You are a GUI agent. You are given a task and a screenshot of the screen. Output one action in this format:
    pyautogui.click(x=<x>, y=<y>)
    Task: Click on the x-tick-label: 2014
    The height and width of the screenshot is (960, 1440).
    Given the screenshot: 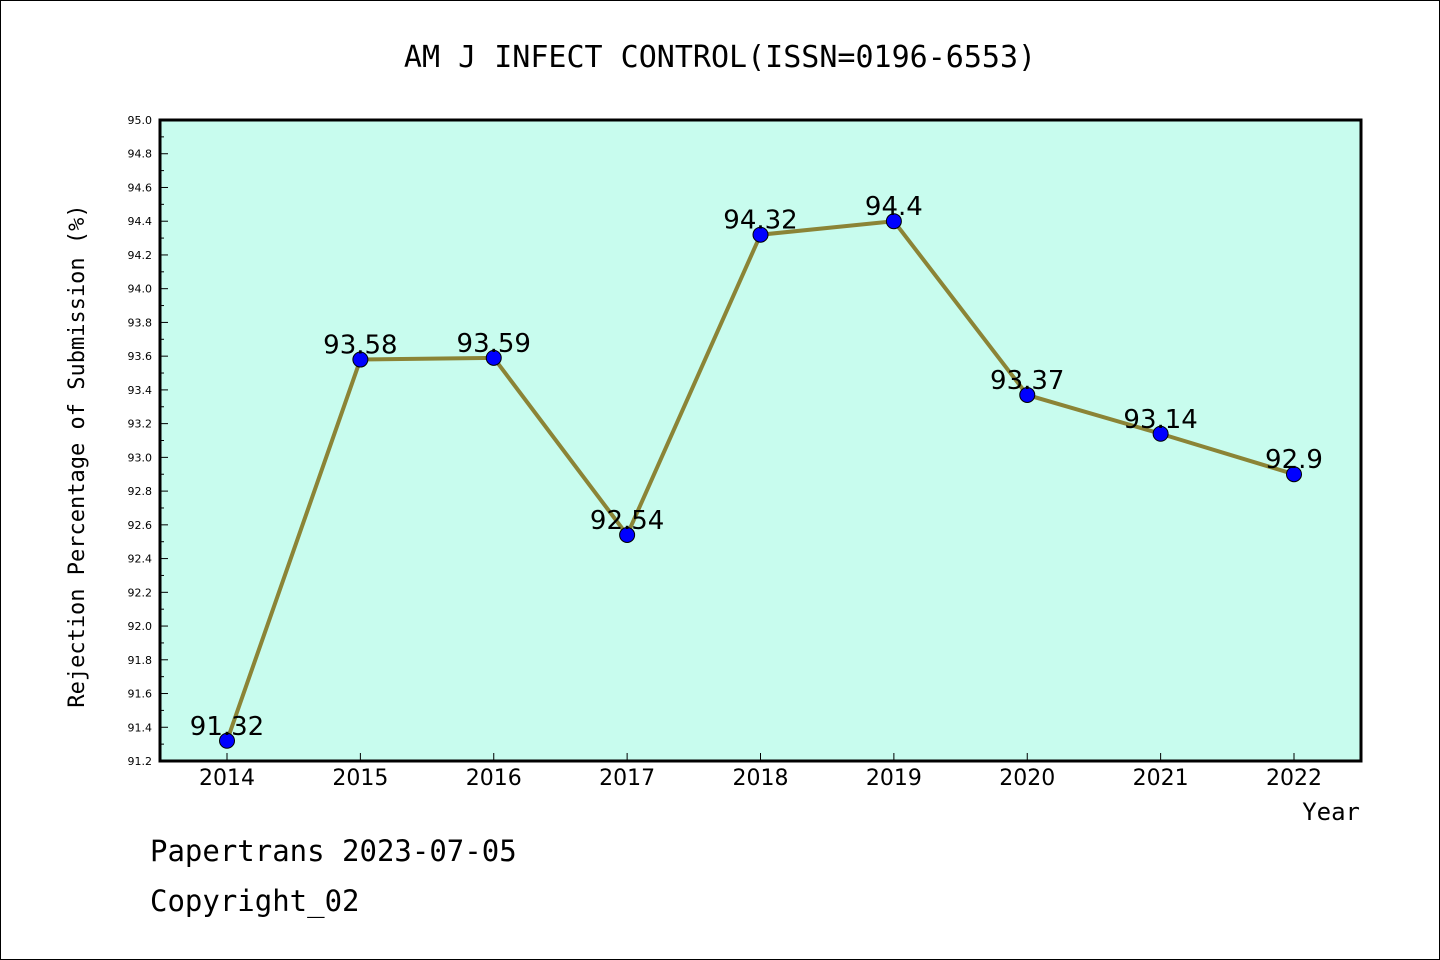 What is the action you would take?
    pyautogui.click(x=227, y=778)
    